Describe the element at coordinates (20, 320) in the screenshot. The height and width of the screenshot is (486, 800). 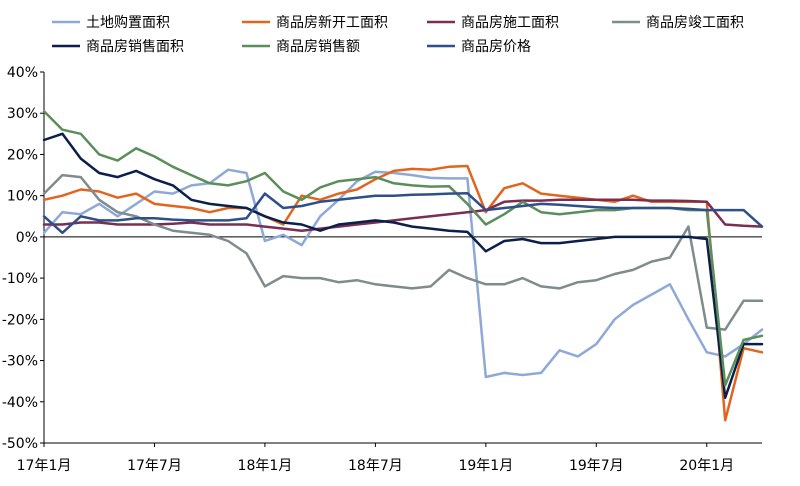
I see `y-tick-label: -20%` at that location.